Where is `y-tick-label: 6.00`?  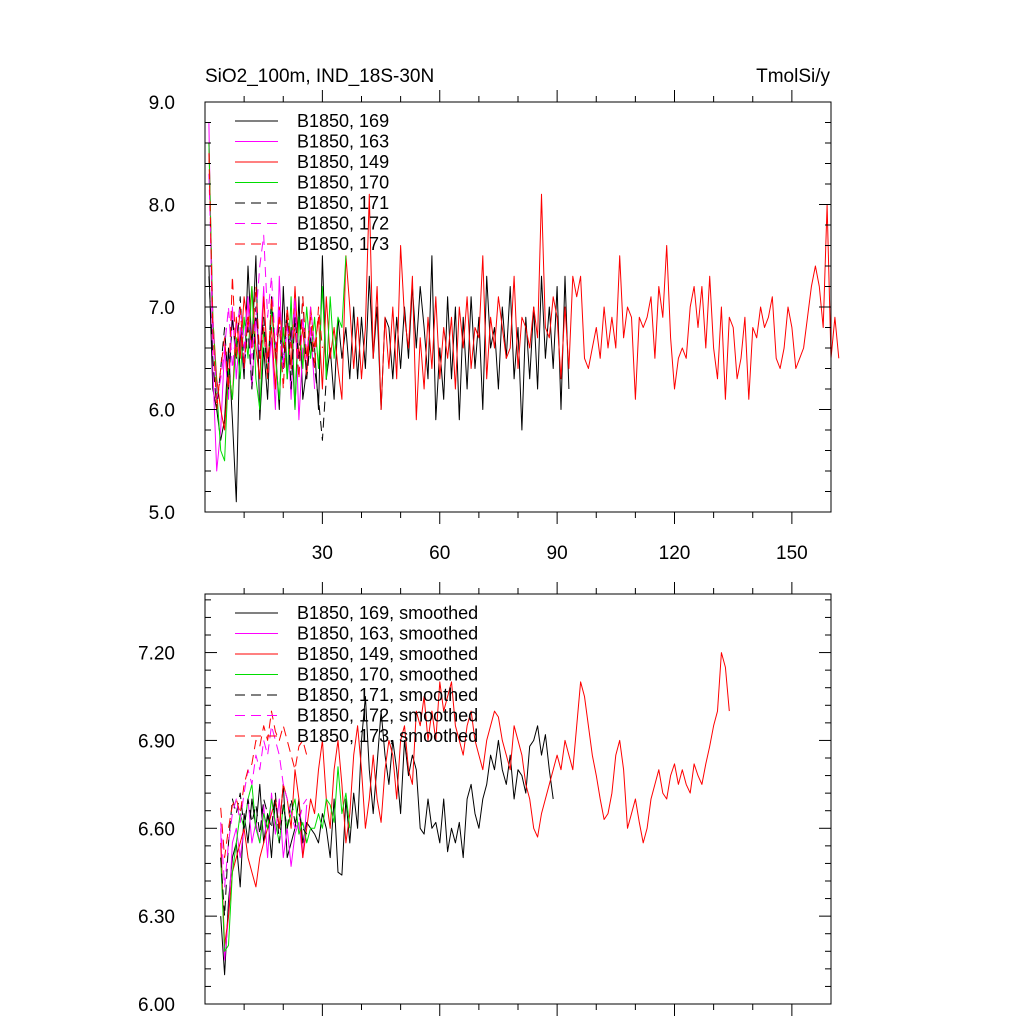
y-tick-label: 6.00 is located at coordinates (156, 1005).